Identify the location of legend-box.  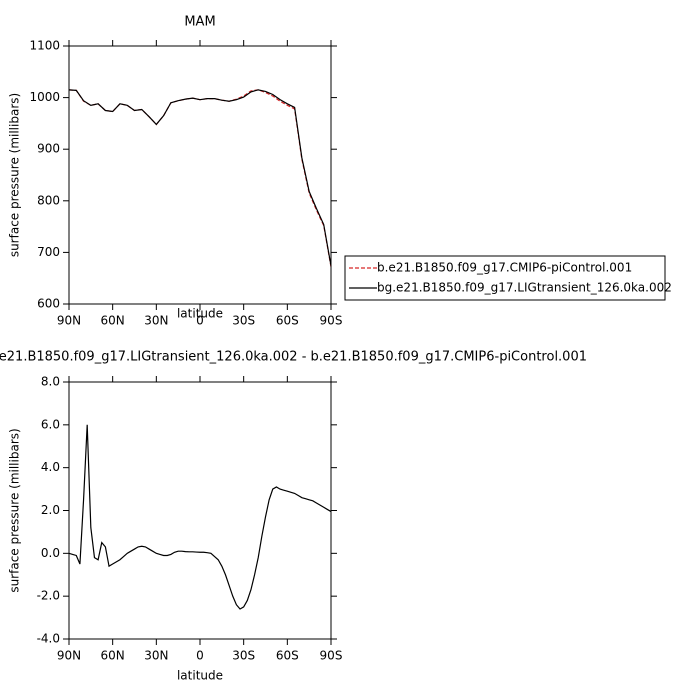
(505, 278).